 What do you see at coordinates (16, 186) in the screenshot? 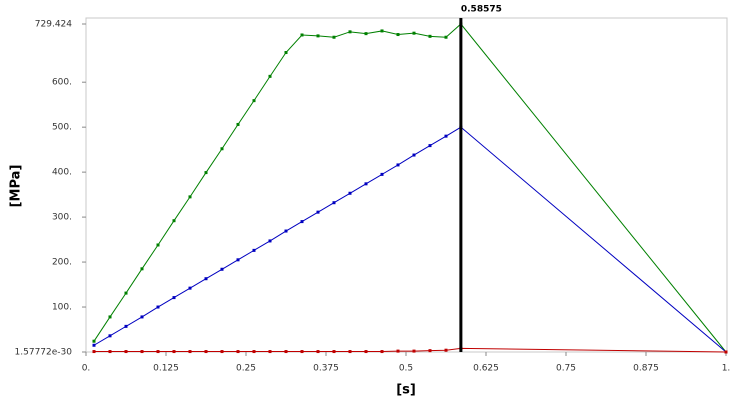
I see `y-axis-title: [MPa]` at bounding box center [16, 186].